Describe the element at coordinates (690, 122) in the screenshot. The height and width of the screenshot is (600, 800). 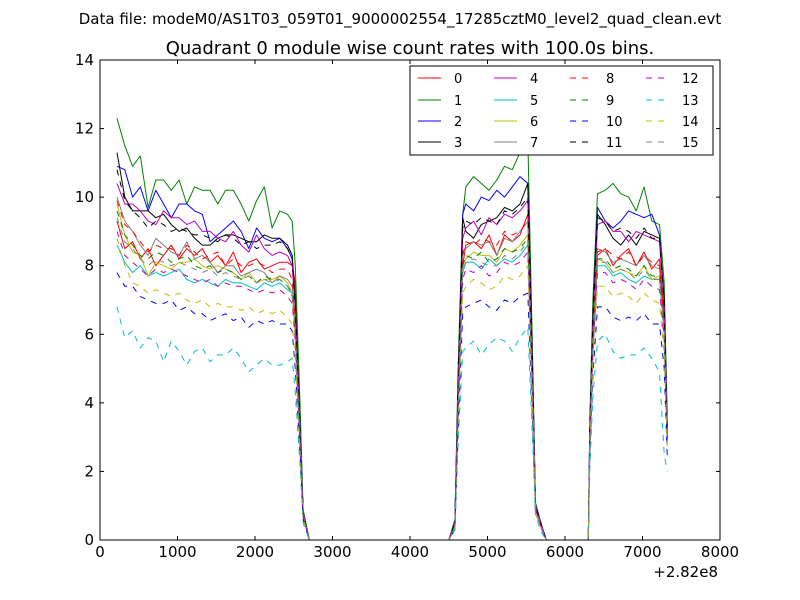
I see `legend-label-14: 14` at that location.